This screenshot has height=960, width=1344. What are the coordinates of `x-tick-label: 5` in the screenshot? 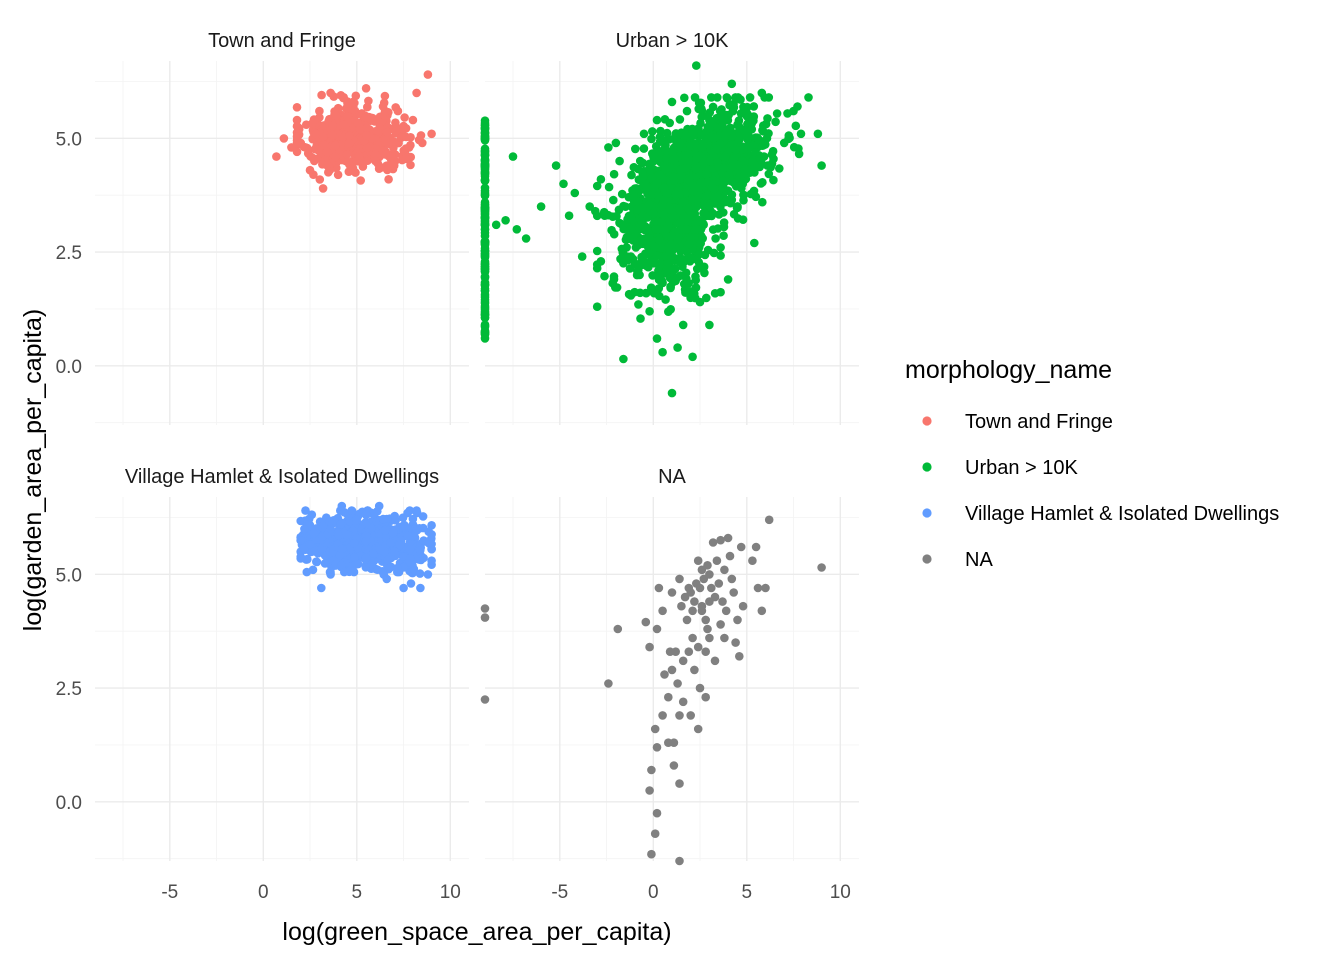 It's located at (357, 892).